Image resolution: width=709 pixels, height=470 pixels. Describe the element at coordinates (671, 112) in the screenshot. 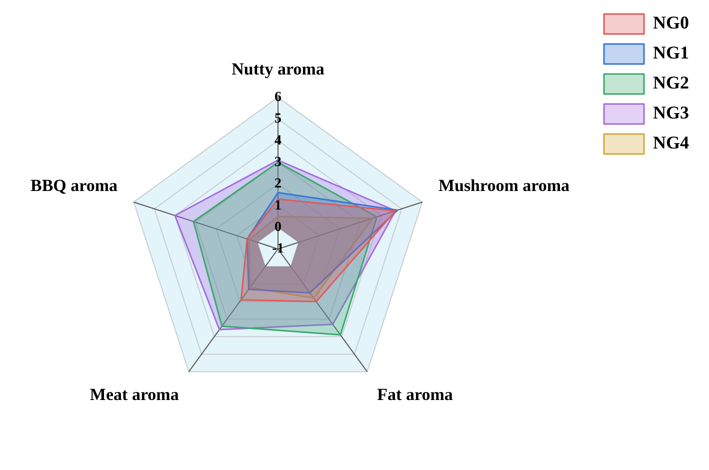

I see `legend-label: NG3` at that location.